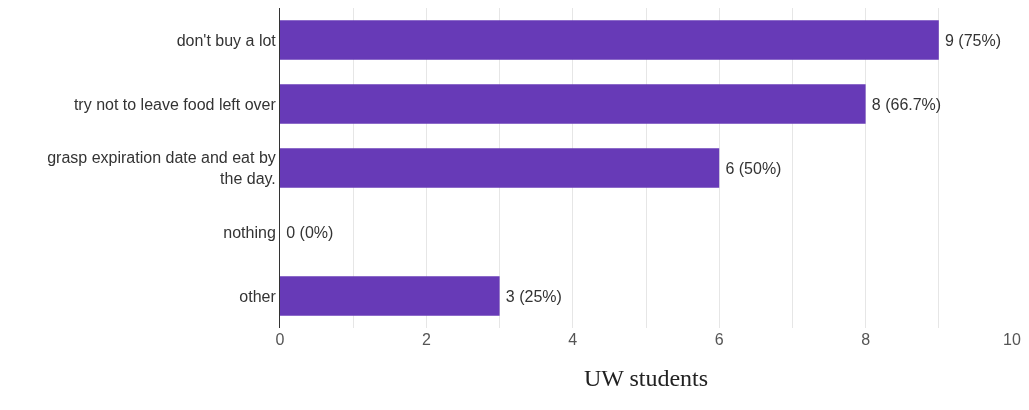  Describe the element at coordinates (971, 40) in the screenshot. I see `data-label: 9 (75%)` at that location.